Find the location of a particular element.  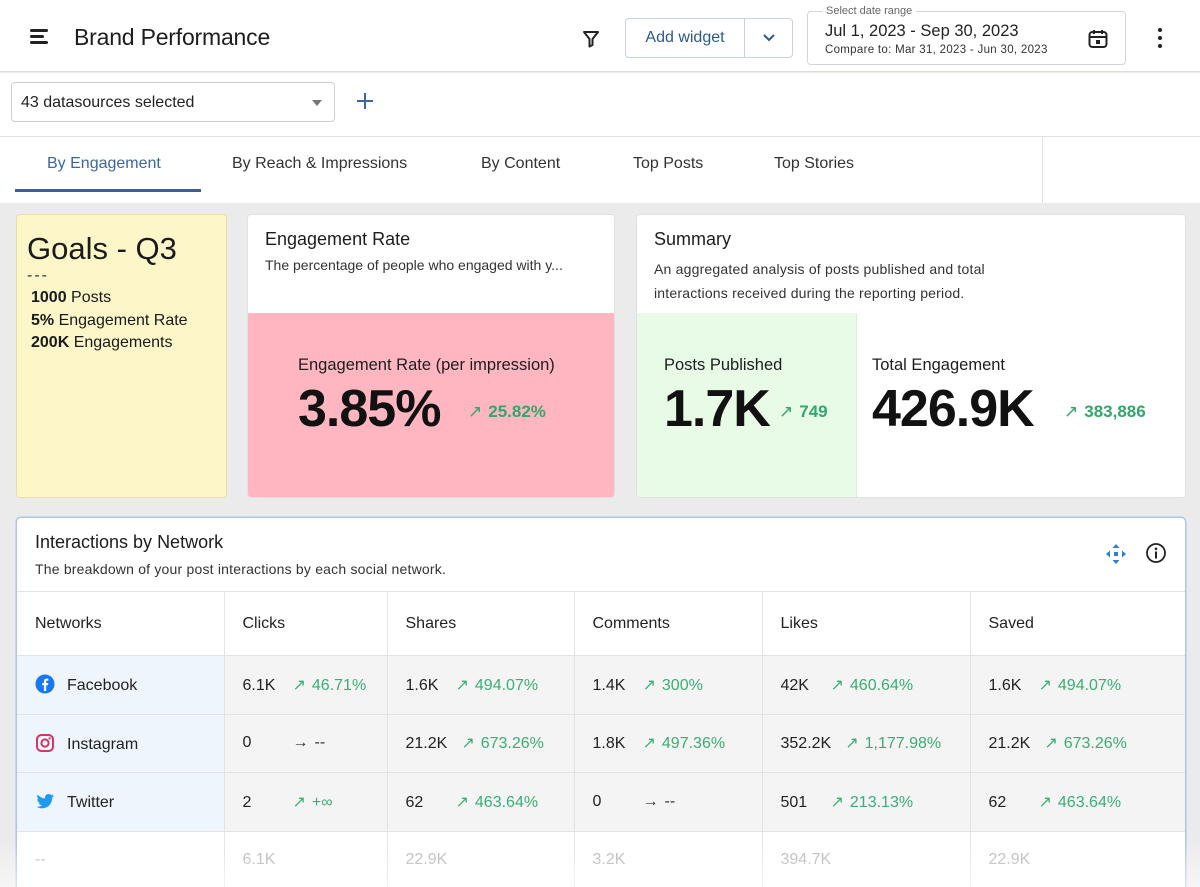

hamburger-menu-icon is located at coordinates (39, 36).